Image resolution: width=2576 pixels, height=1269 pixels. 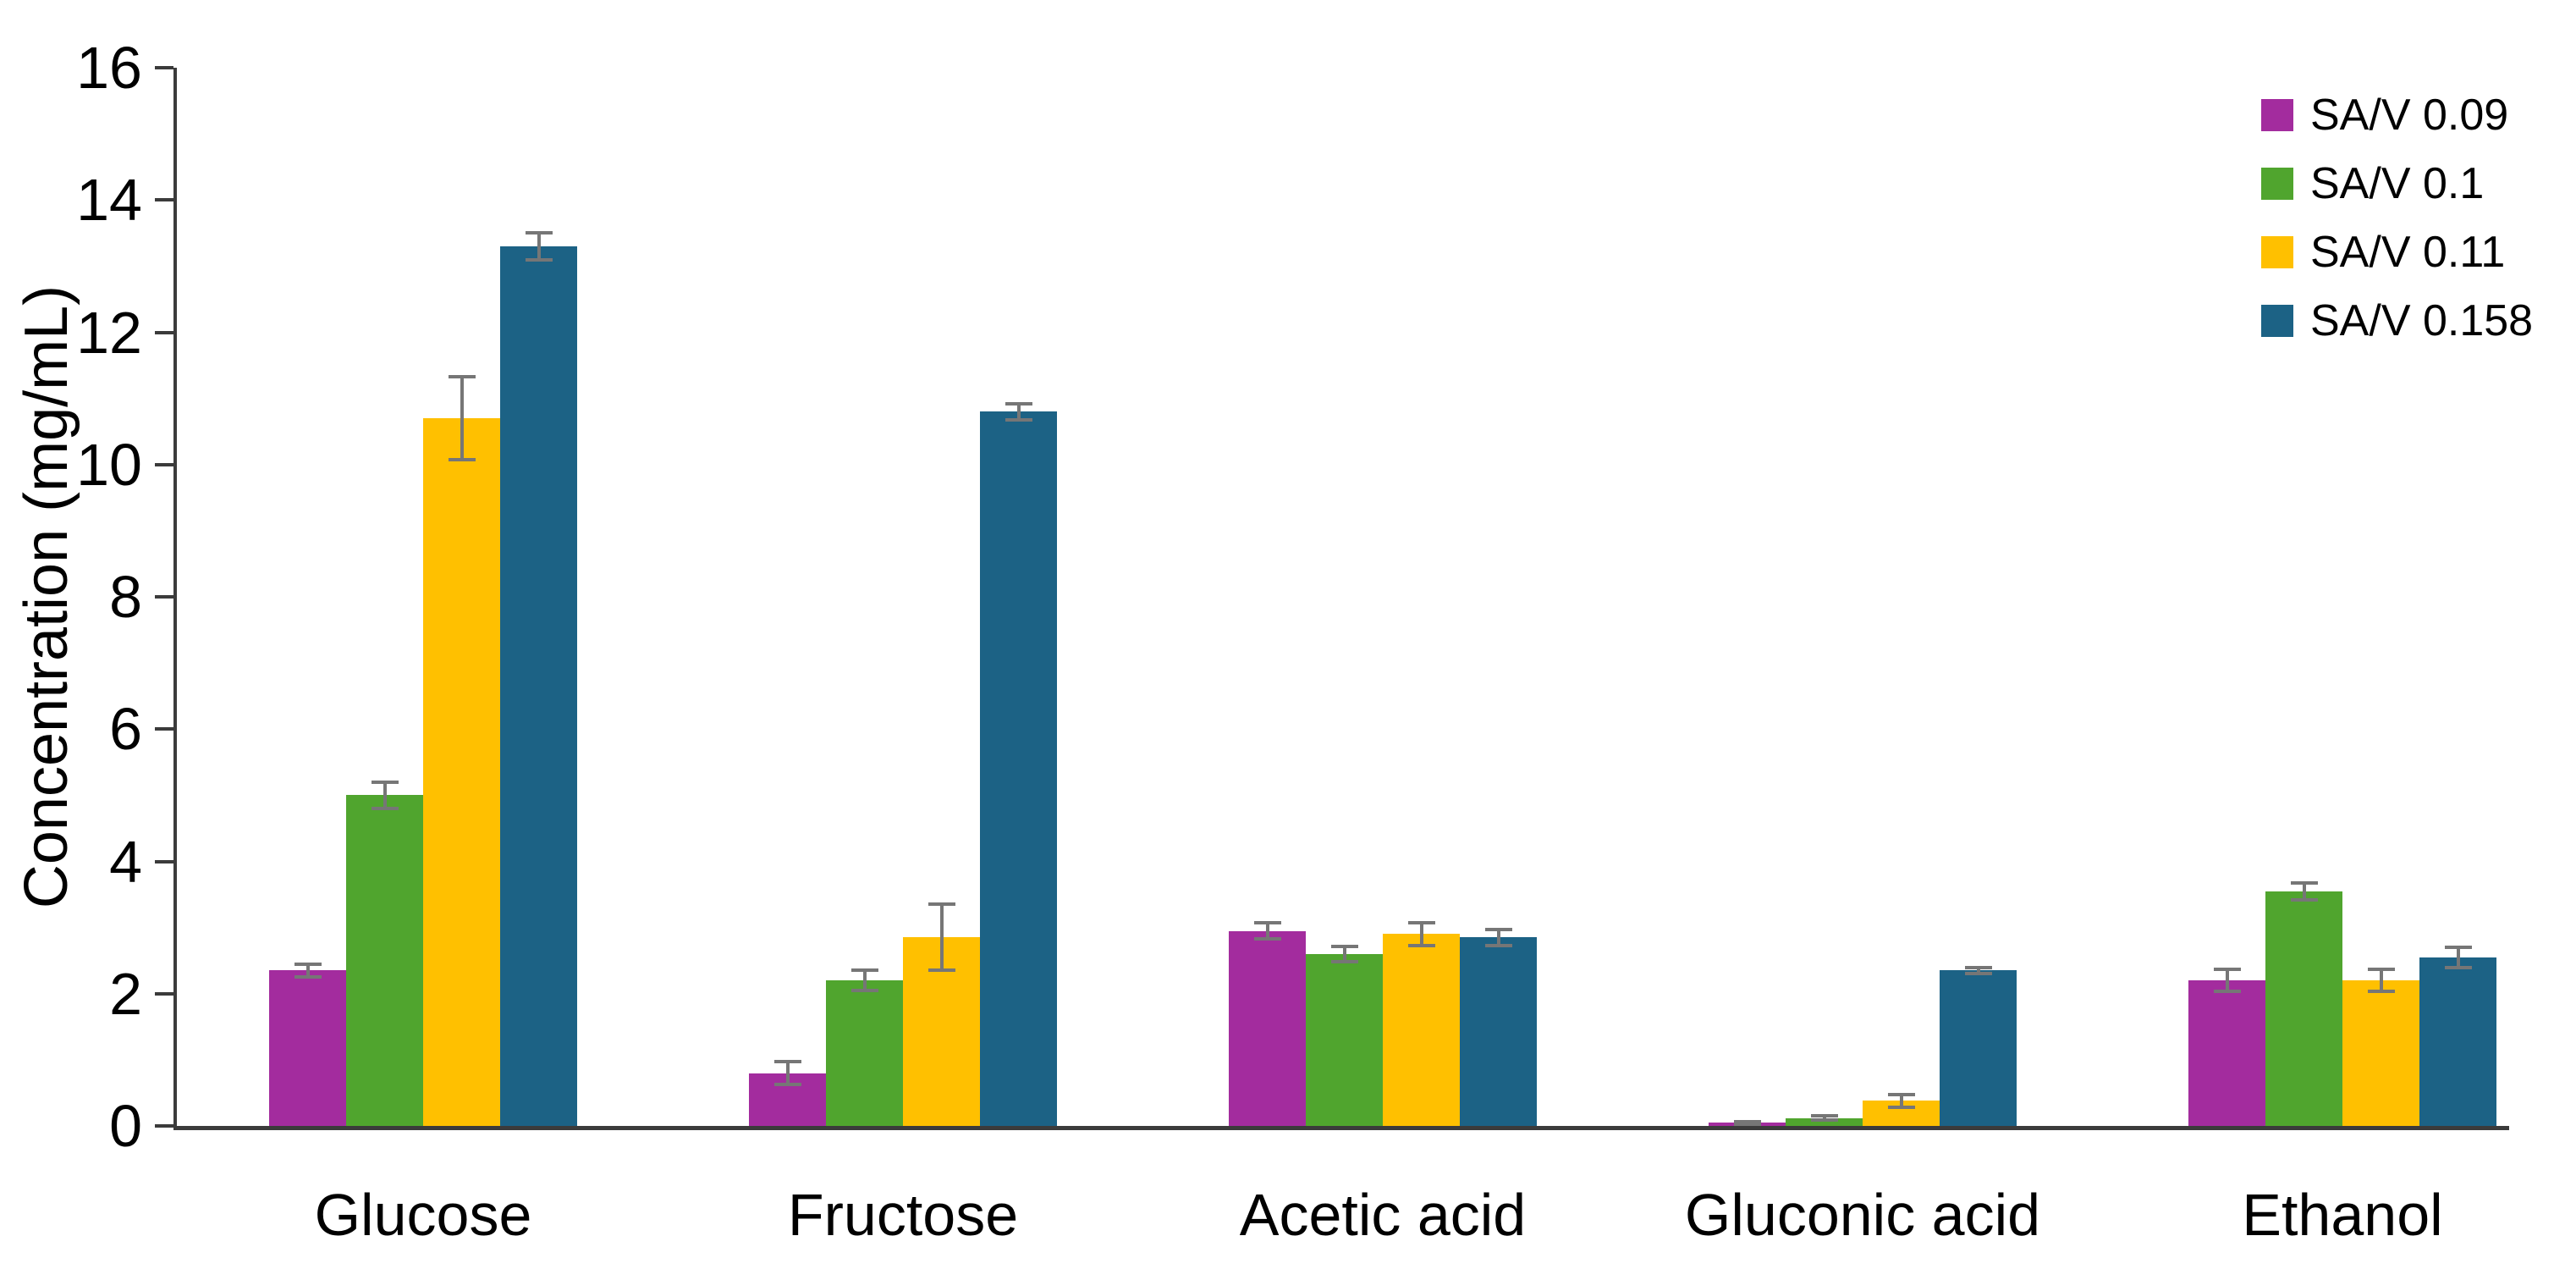 I want to click on legend-label: SA/V 0.11, so click(x=2408, y=253).